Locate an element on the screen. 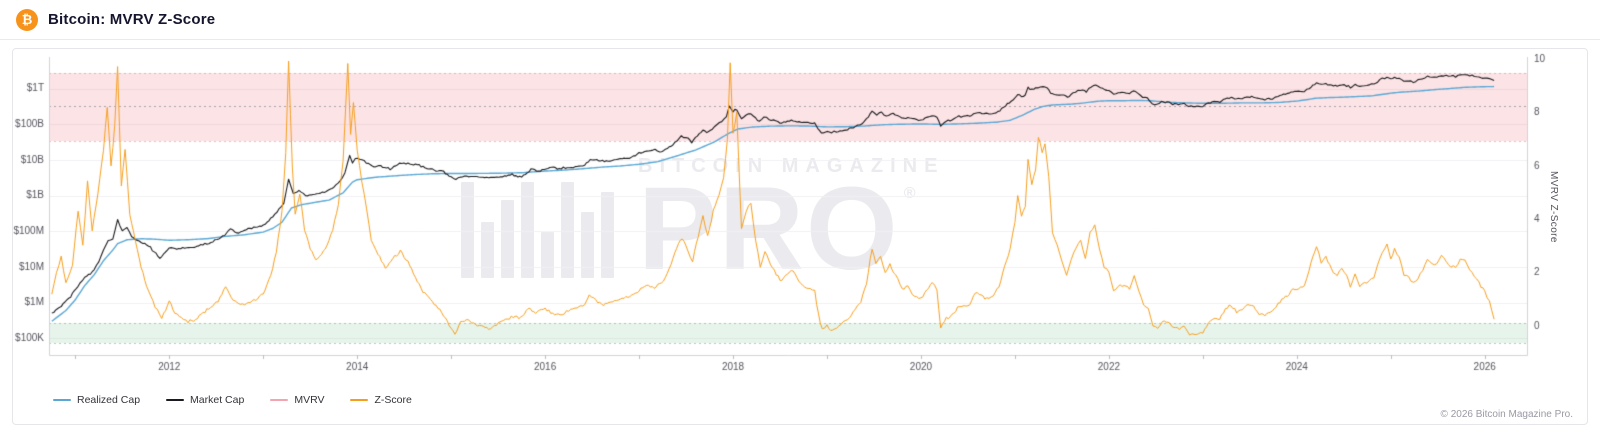 Image resolution: width=1600 pixels, height=434 pixels. legend-item-realized-cap: Realized Cap is located at coordinates (96, 400).